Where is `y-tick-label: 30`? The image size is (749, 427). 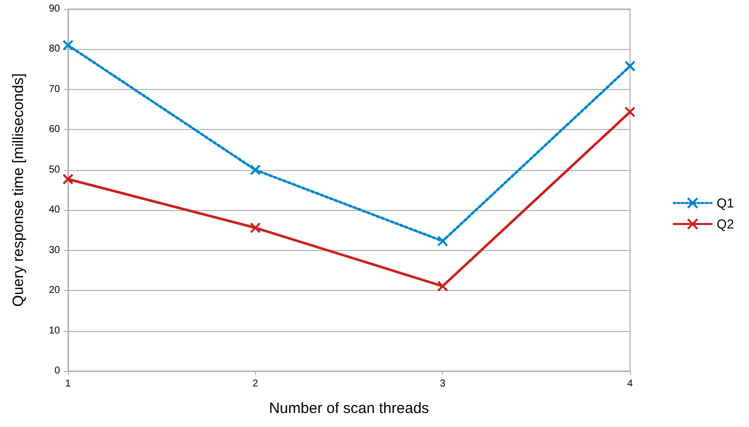
y-tick-label: 30 is located at coordinates (54, 250).